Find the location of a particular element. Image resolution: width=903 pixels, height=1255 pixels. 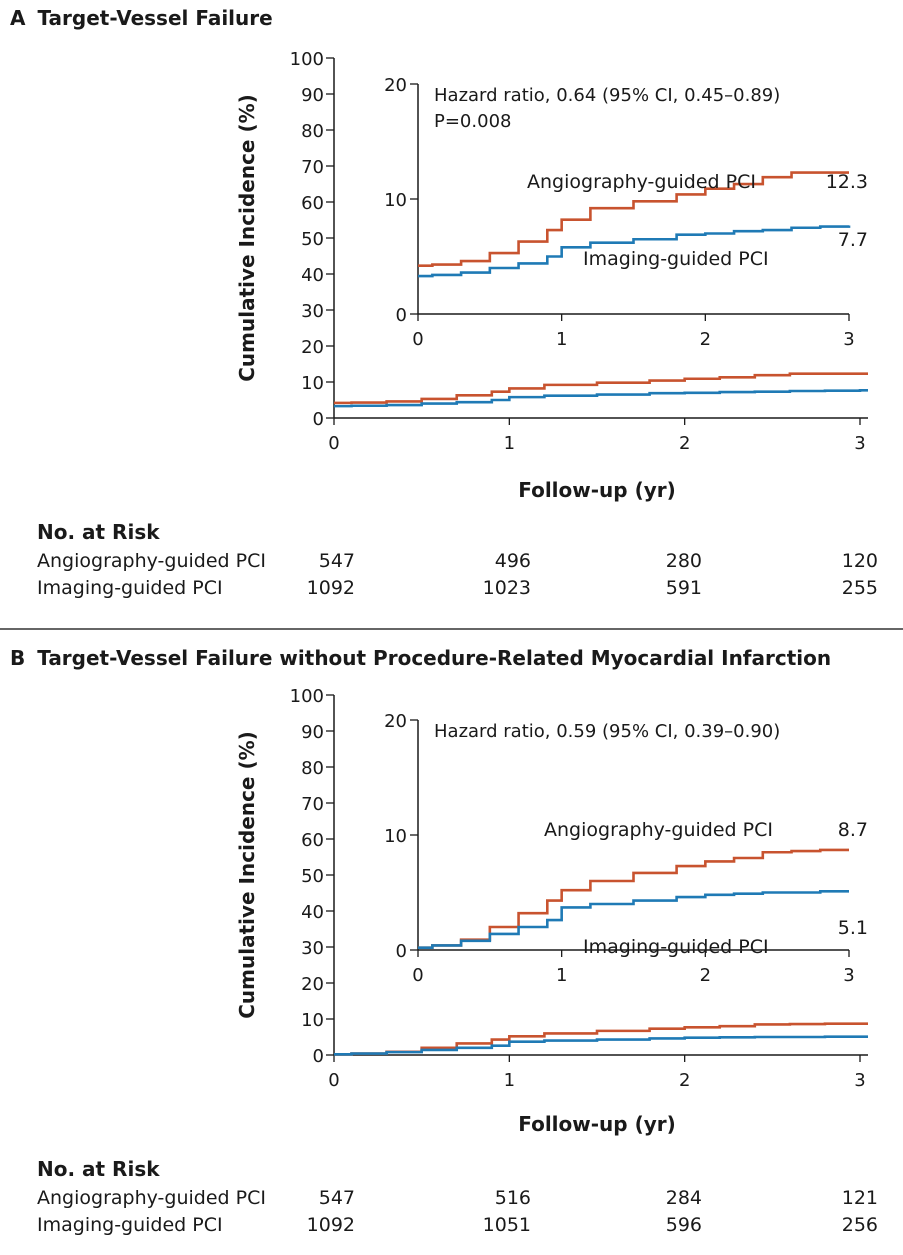

panel-a-letter: A is located at coordinates (18, 18).